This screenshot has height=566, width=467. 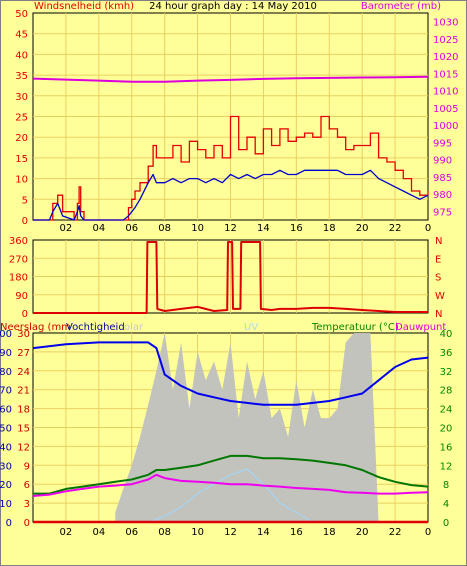 I want to click on rain-tick-label: 18, so click(x=23, y=410).